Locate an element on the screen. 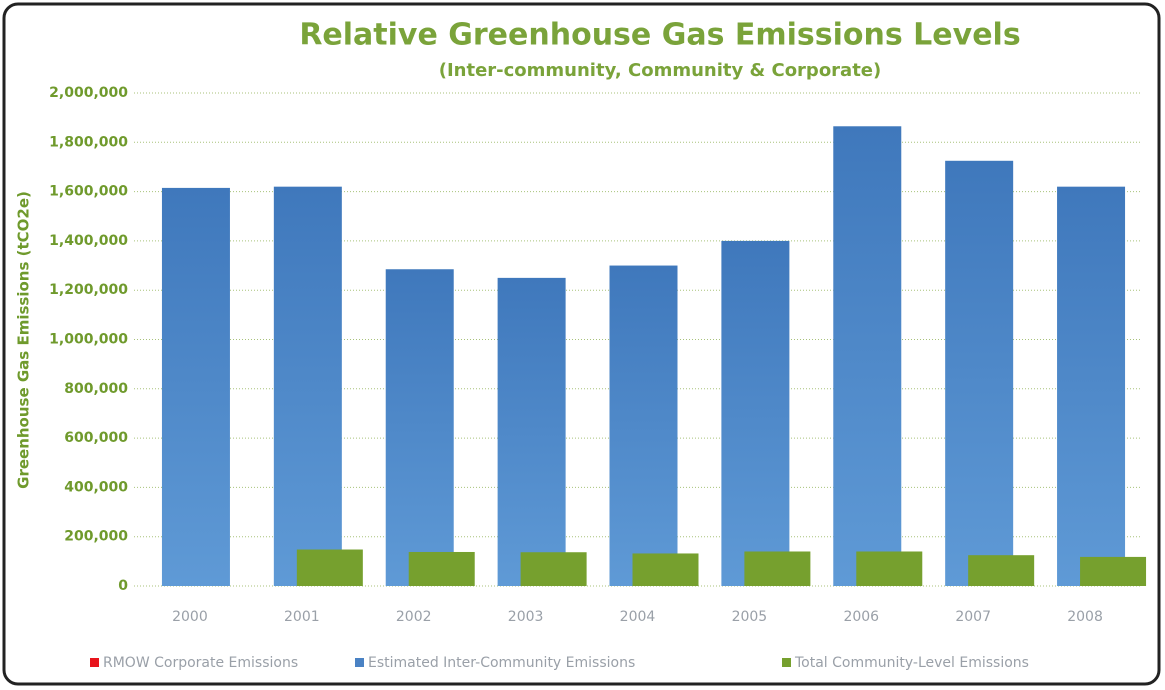 The image size is (1165, 690). legend-label: RMOW Corporate Emissions is located at coordinates (200, 663).